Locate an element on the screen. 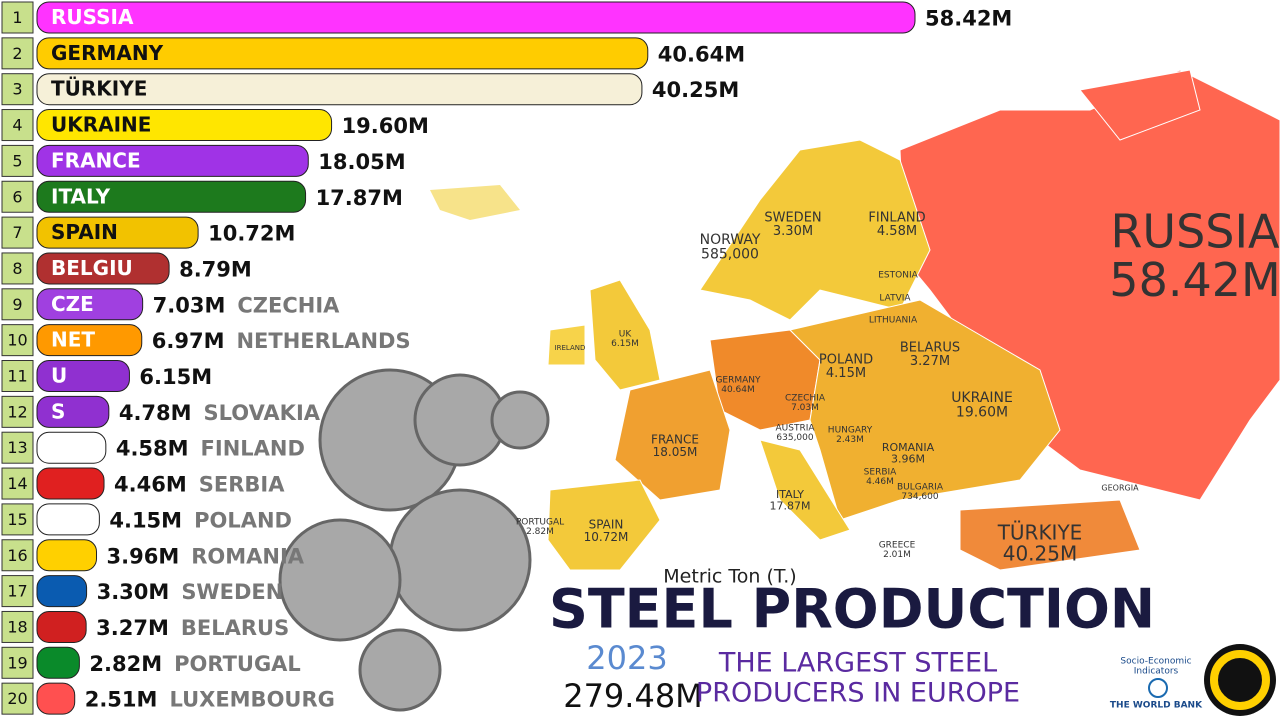  rank: 18 is located at coordinates (17, 626).